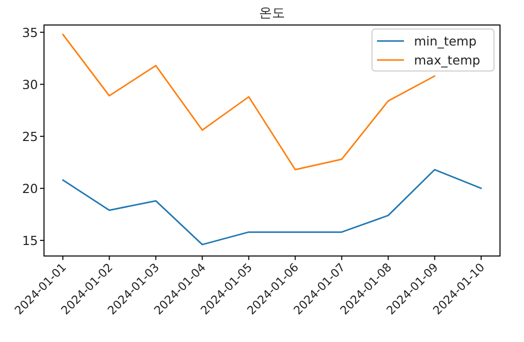 Image resolution: width=524 pixels, height=342 pixels. I want to click on chart-title: 온도, so click(272, 13).